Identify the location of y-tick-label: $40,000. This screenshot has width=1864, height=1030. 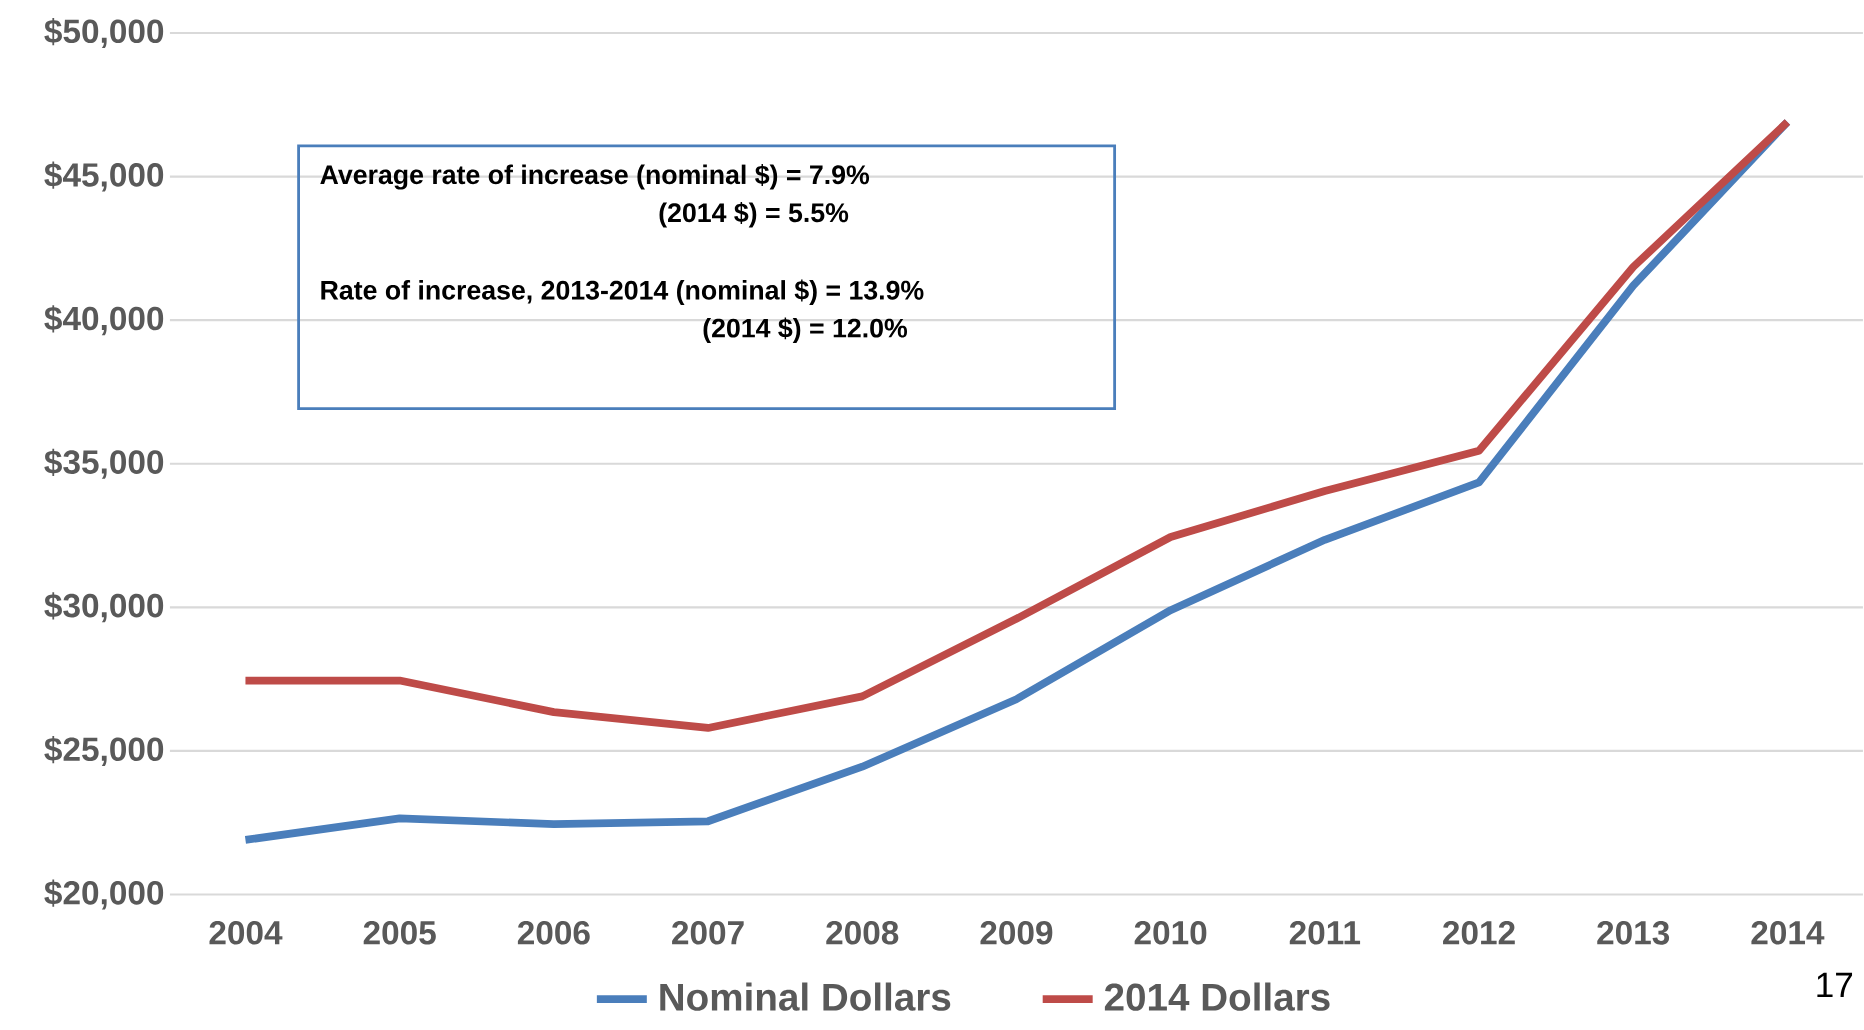
(104, 320).